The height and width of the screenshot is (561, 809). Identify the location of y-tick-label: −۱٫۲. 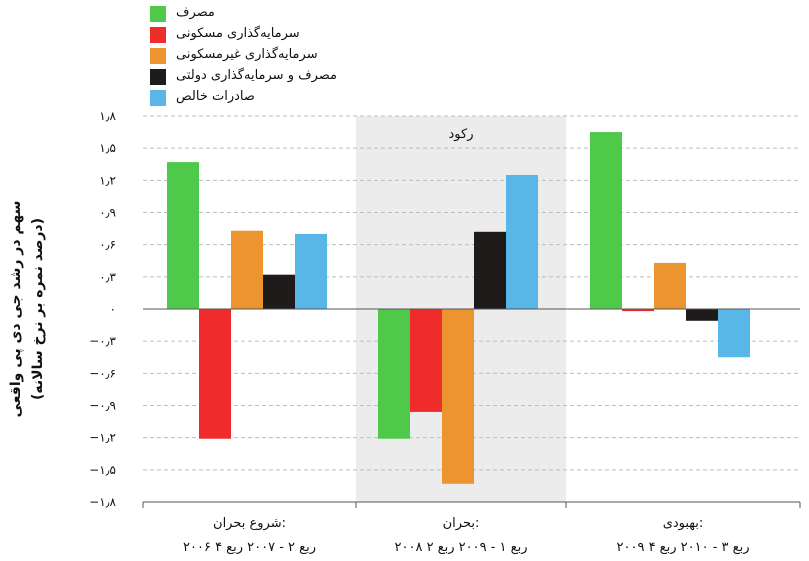
(102, 438).